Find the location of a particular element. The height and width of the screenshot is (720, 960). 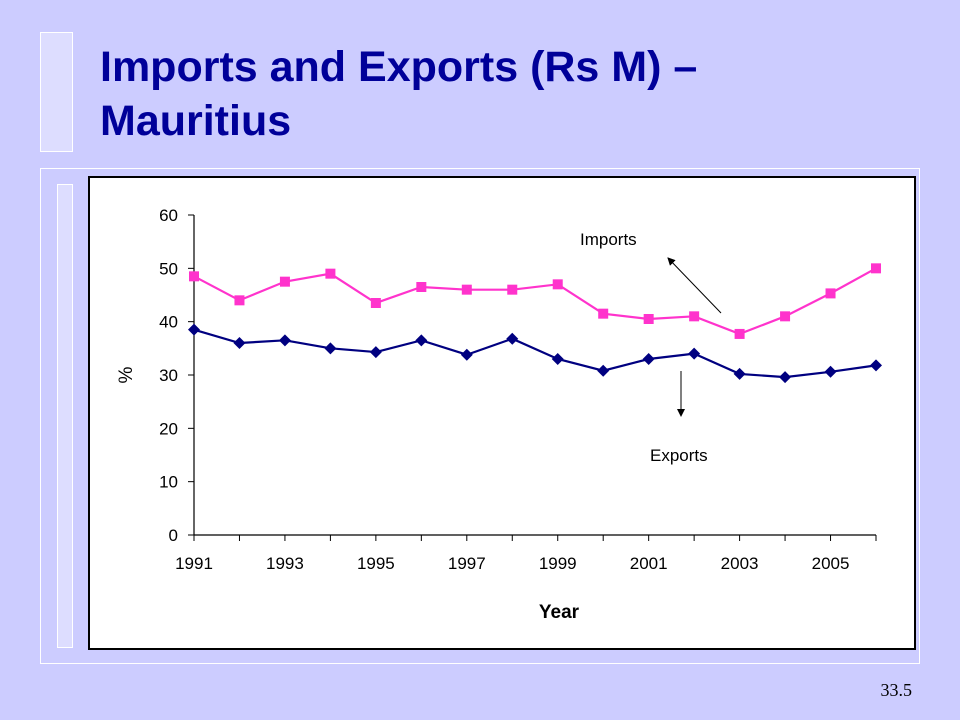

annotation-exports-label: Exports is located at coordinates (679, 455).